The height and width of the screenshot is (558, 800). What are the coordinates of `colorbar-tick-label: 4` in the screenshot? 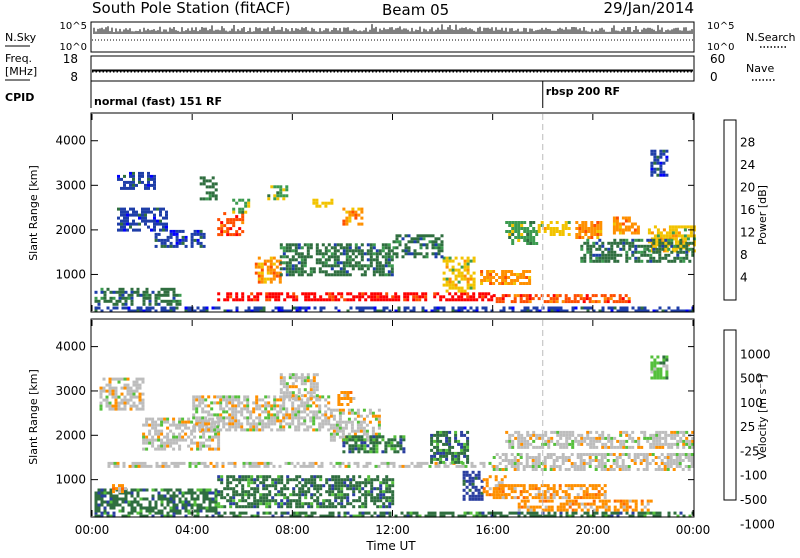 It's located at (744, 278).